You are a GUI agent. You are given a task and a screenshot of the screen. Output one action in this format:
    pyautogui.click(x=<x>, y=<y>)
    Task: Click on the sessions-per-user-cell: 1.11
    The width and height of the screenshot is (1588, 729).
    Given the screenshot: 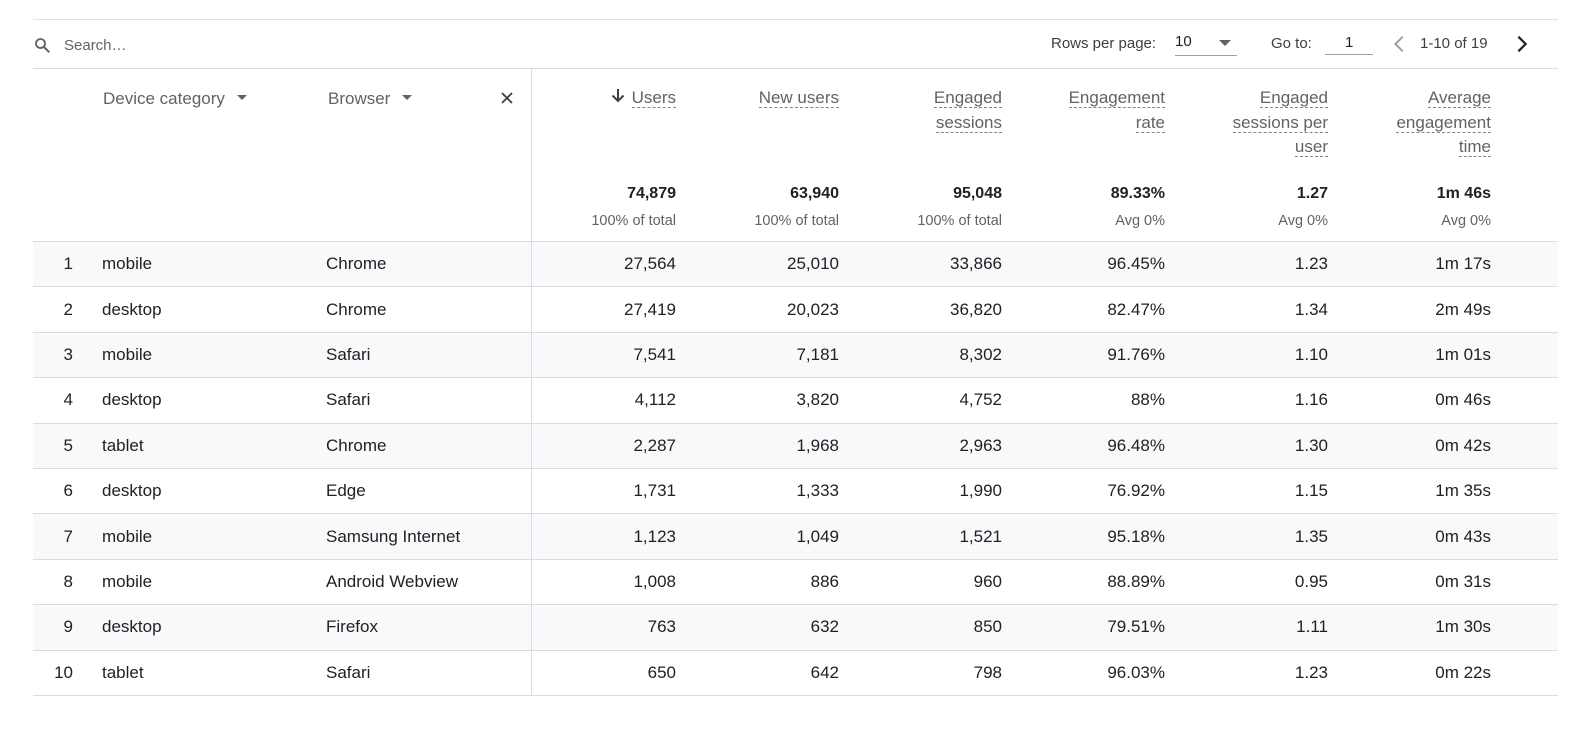 What is the action you would take?
    pyautogui.click(x=1246, y=627)
    